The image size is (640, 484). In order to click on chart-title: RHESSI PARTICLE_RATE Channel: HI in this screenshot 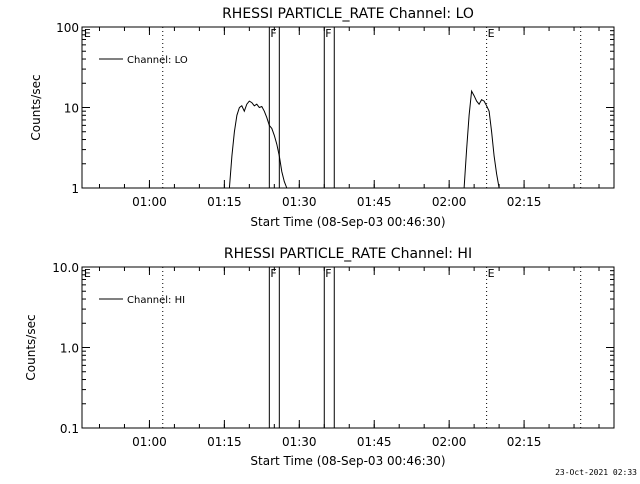, I will do `click(348, 254)`.